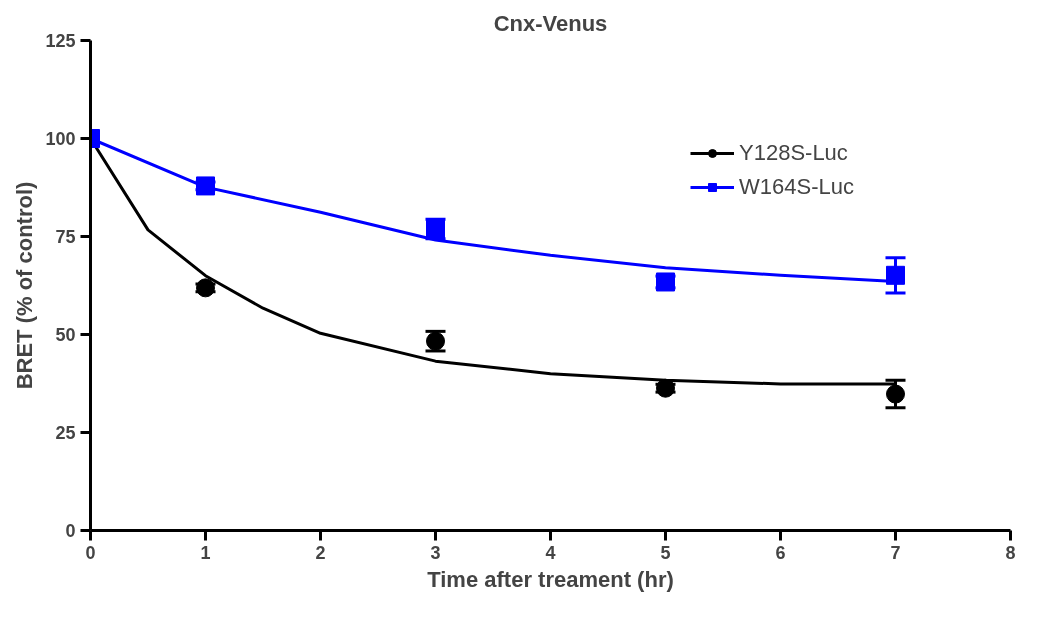 This screenshot has width=1063, height=625. What do you see at coordinates (797, 187) in the screenshot?
I see `legend-label: W164S-Luc` at bounding box center [797, 187].